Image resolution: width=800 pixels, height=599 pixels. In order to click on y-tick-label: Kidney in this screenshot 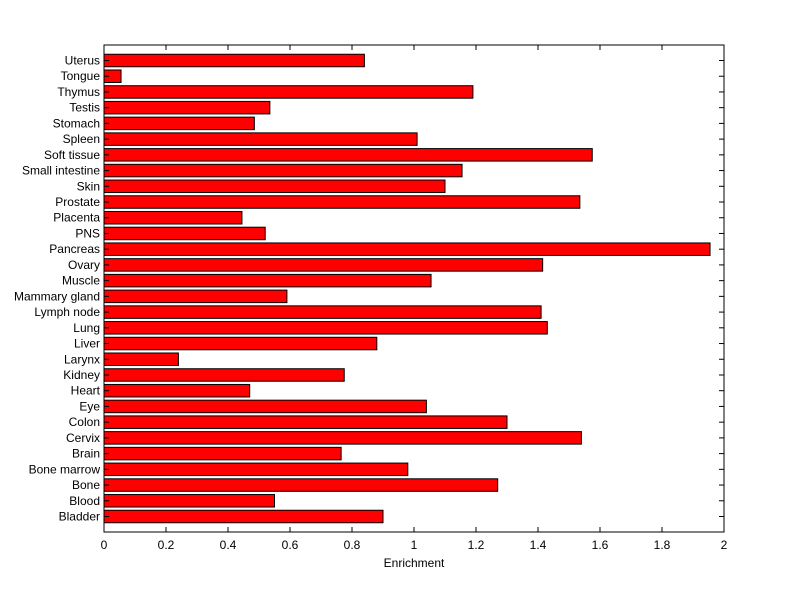, I will do `click(81, 375)`.